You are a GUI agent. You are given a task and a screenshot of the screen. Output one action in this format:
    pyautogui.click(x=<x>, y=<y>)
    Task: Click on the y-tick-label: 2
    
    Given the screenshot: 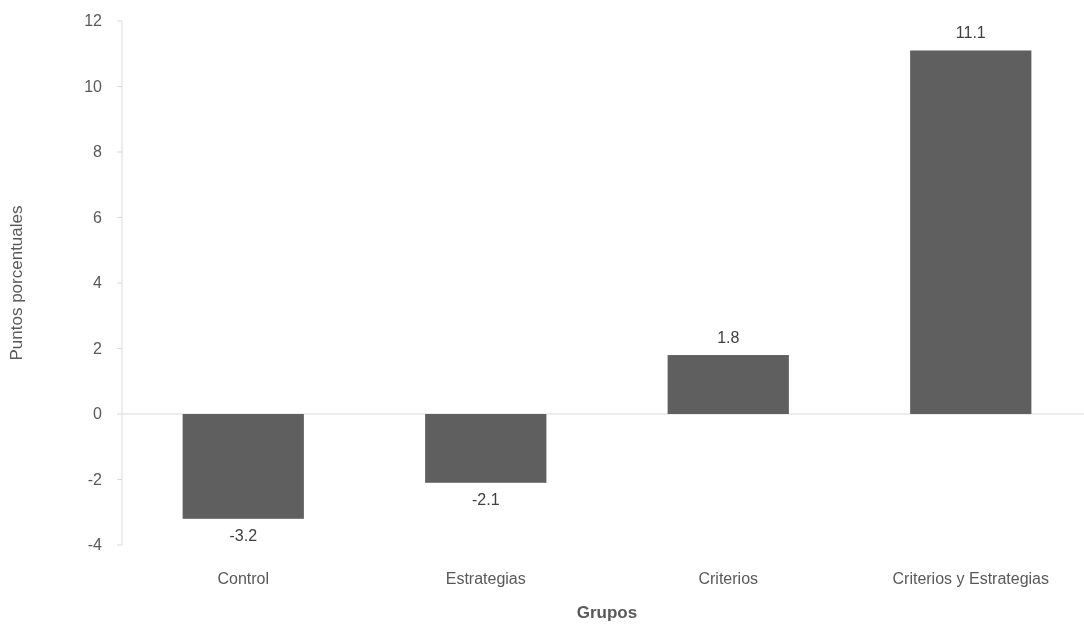 What is the action you would take?
    pyautogui.click(x=98, y=348)
    